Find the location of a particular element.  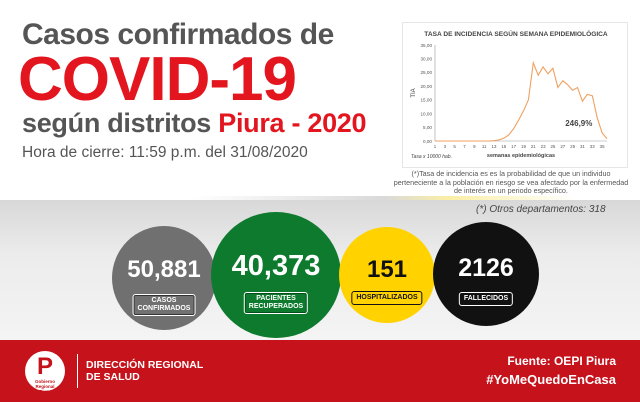

chart-x-tick-label: 29 is located at coordinates (572, 146).